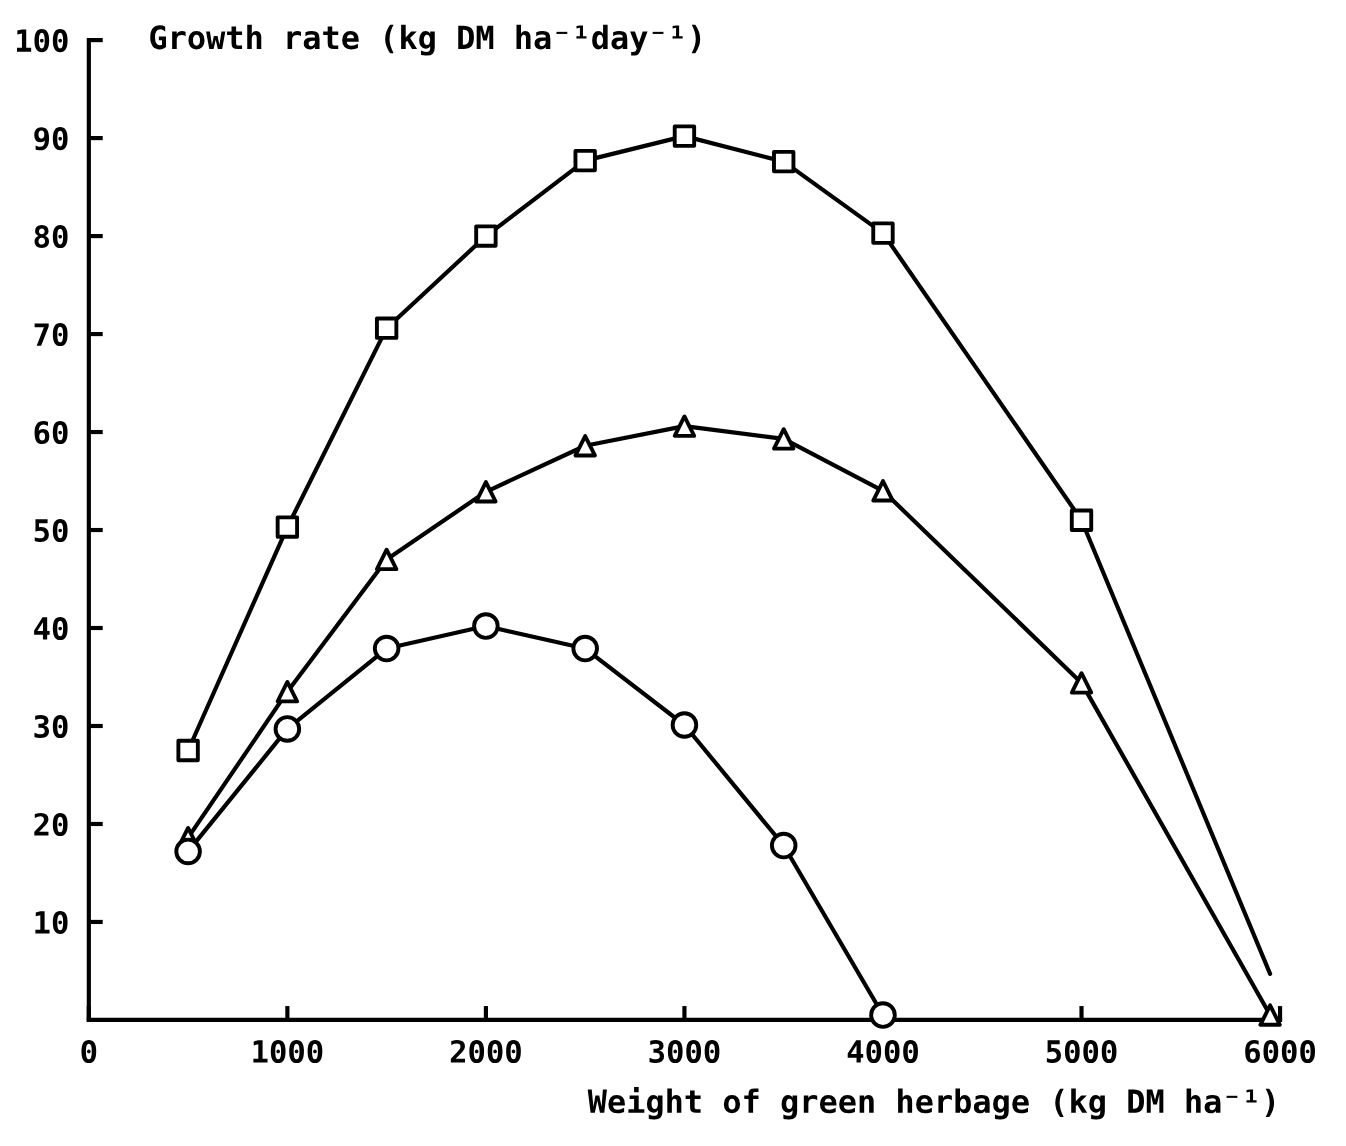 The height and width of the screenshot is (1146, 1346). I want to click on x-tick-label: 5000, so click(1081, 1051).